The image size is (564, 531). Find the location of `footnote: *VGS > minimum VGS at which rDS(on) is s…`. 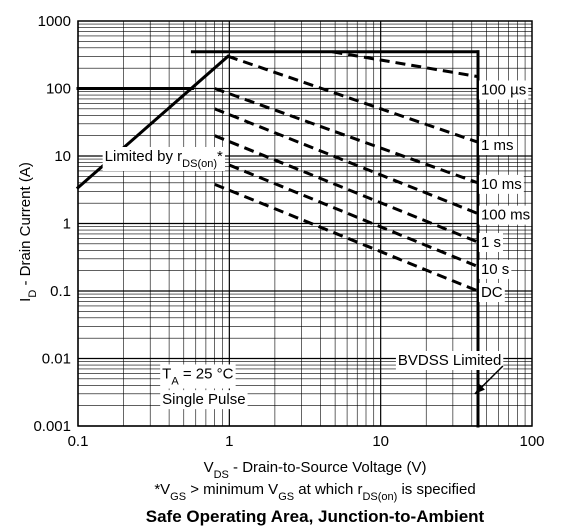

footnote: *VGS > minimum VGS at which rDS(on) is s… is located at coordinates (314, 492).